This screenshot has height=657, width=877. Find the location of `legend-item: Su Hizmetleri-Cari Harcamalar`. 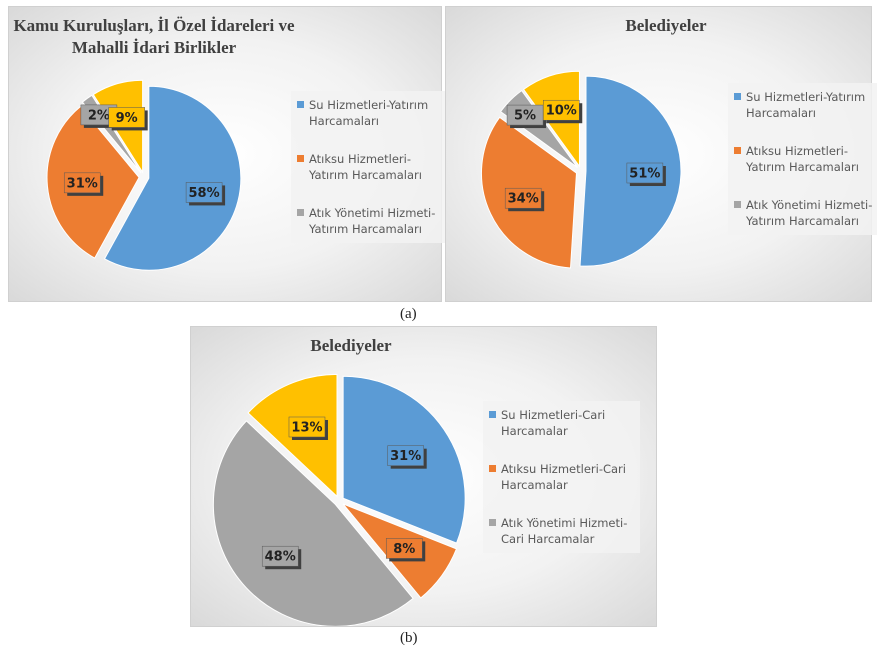

legend-item: Su Hizmetleri-Cari Harcamalar is located at coordinates (561, 423).